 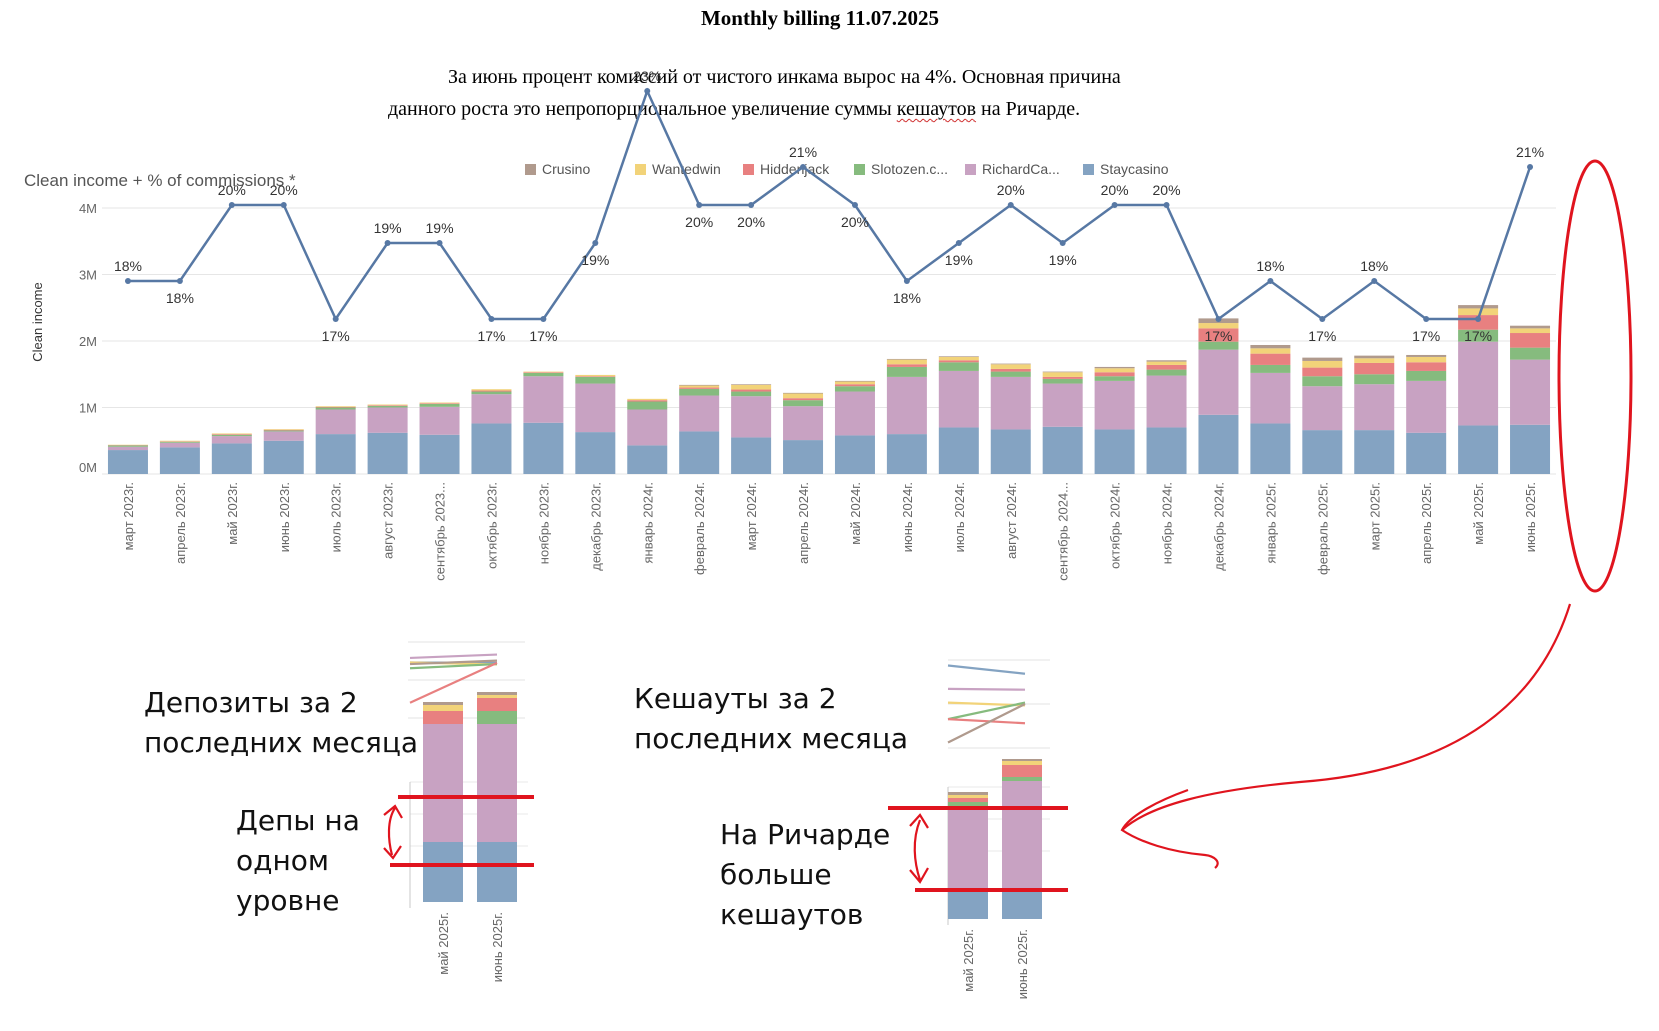 What do you see at coordinates (388, 520) in the screenshot?
I see `x-tick-label: август 2023г.` at bounding box center [388, 520].